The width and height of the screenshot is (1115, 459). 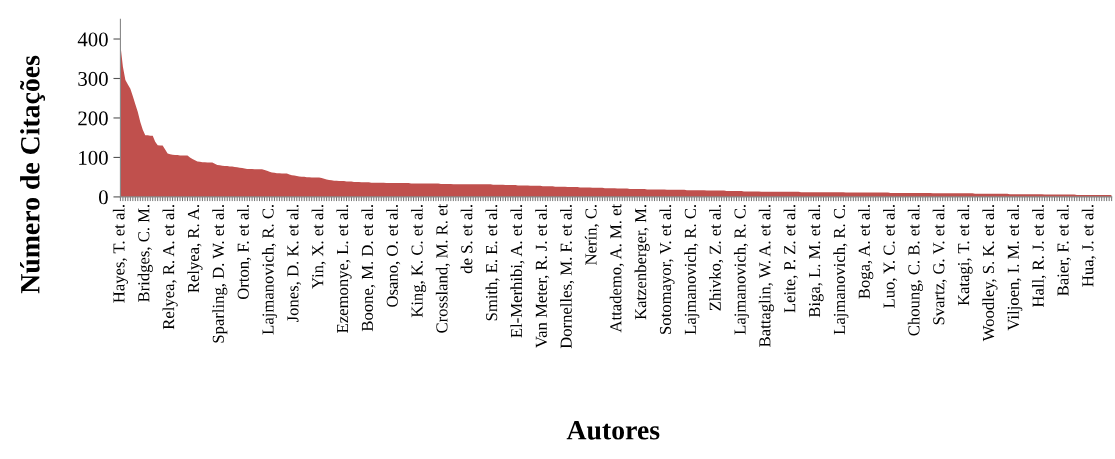 What do you see at coordinates (145, 253) in the screenshot?
I see `x-tick-label: Bridges, C. M.` at bounding box center [145, 253].